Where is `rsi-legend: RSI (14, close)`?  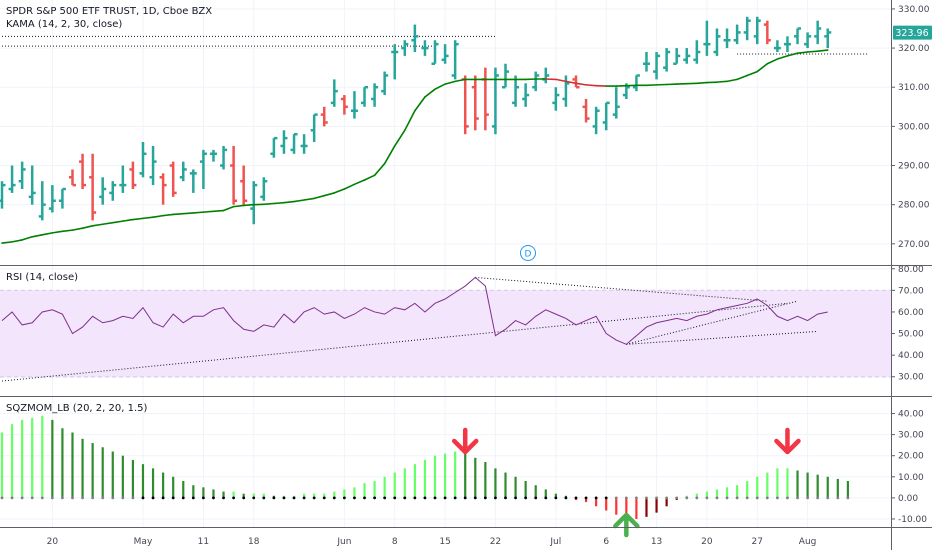 rsi-legend: RSI (14, close) is located at coordinates (42, 277).